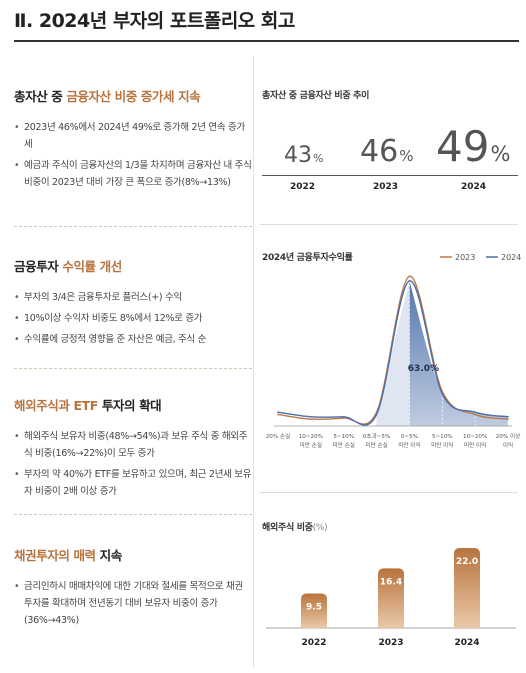 The height and width of the screenshot is (673, 526). Describe the element at coordinates (253, 362) in the screenshot. I see `column-divider` at that location.